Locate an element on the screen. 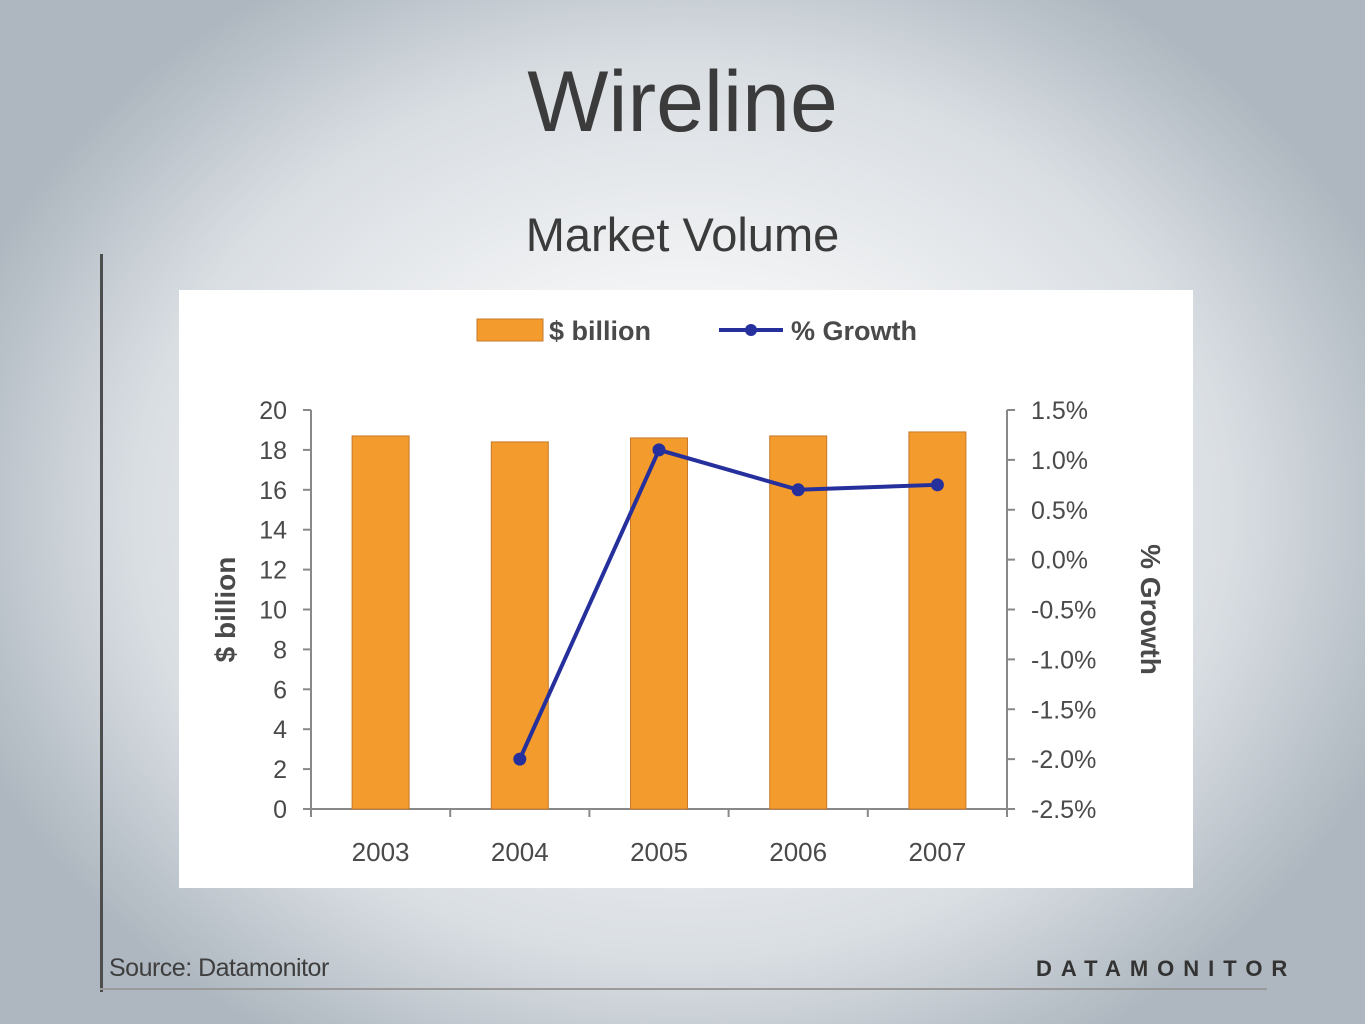 The width and height of the screenshot is (1365, 1024). slide-subtitle: Market Volume is located at coordinates (682, 234).